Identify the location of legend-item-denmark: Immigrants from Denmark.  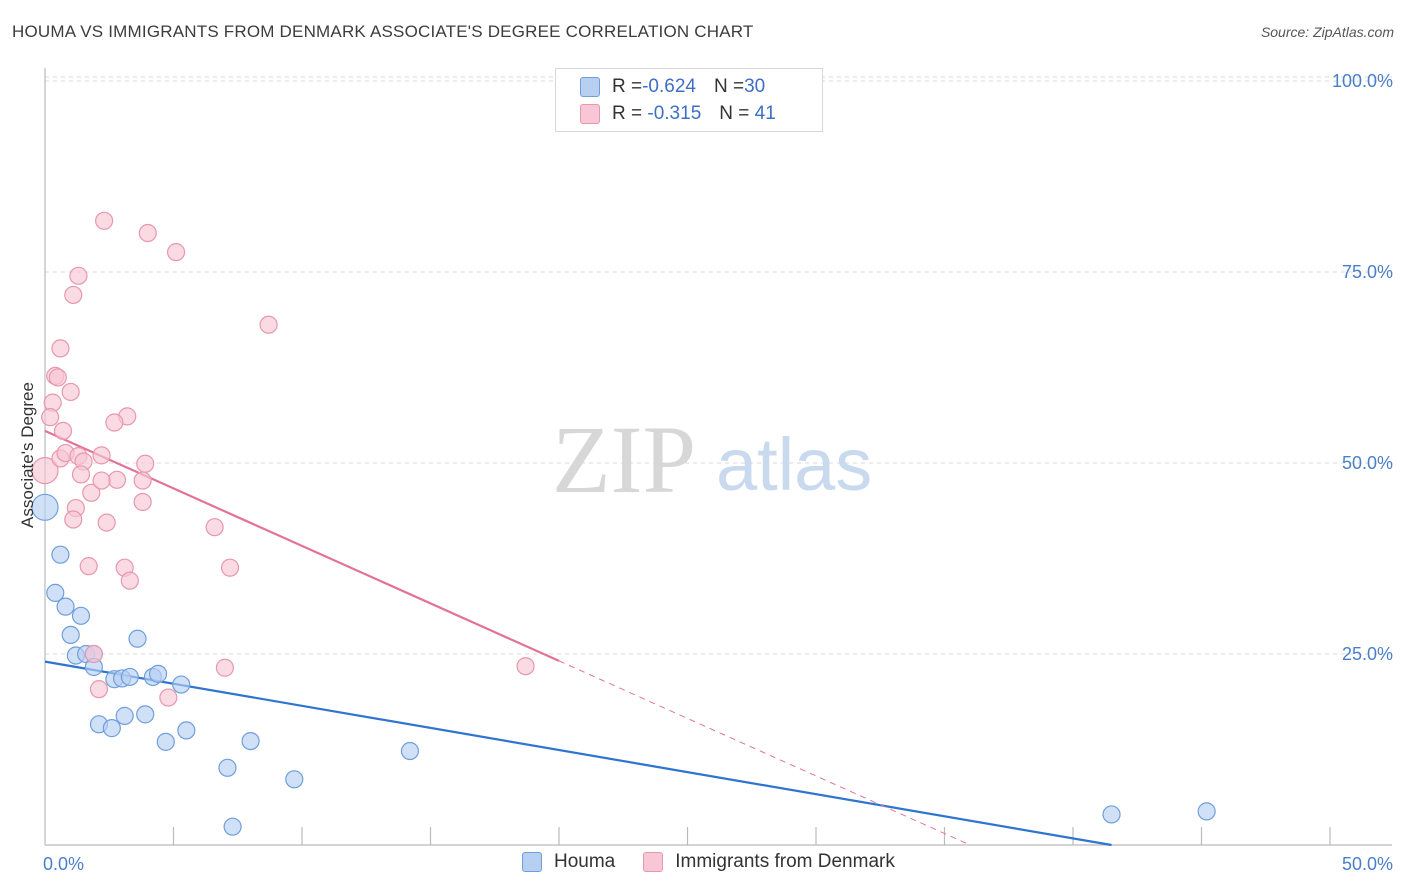
(769, 862).